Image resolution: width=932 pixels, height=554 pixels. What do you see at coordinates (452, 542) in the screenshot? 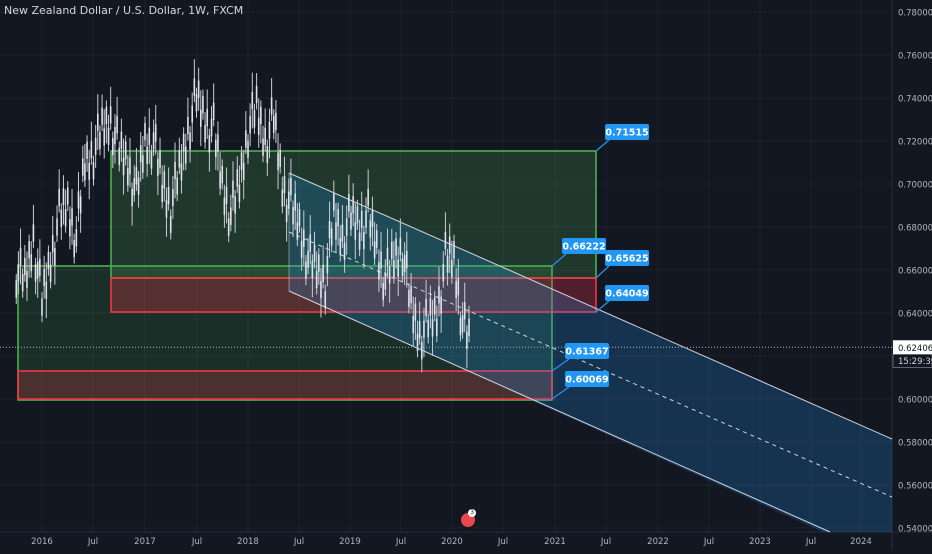
I see `time-tick-label: 2020` at bounding box center [452, 542].